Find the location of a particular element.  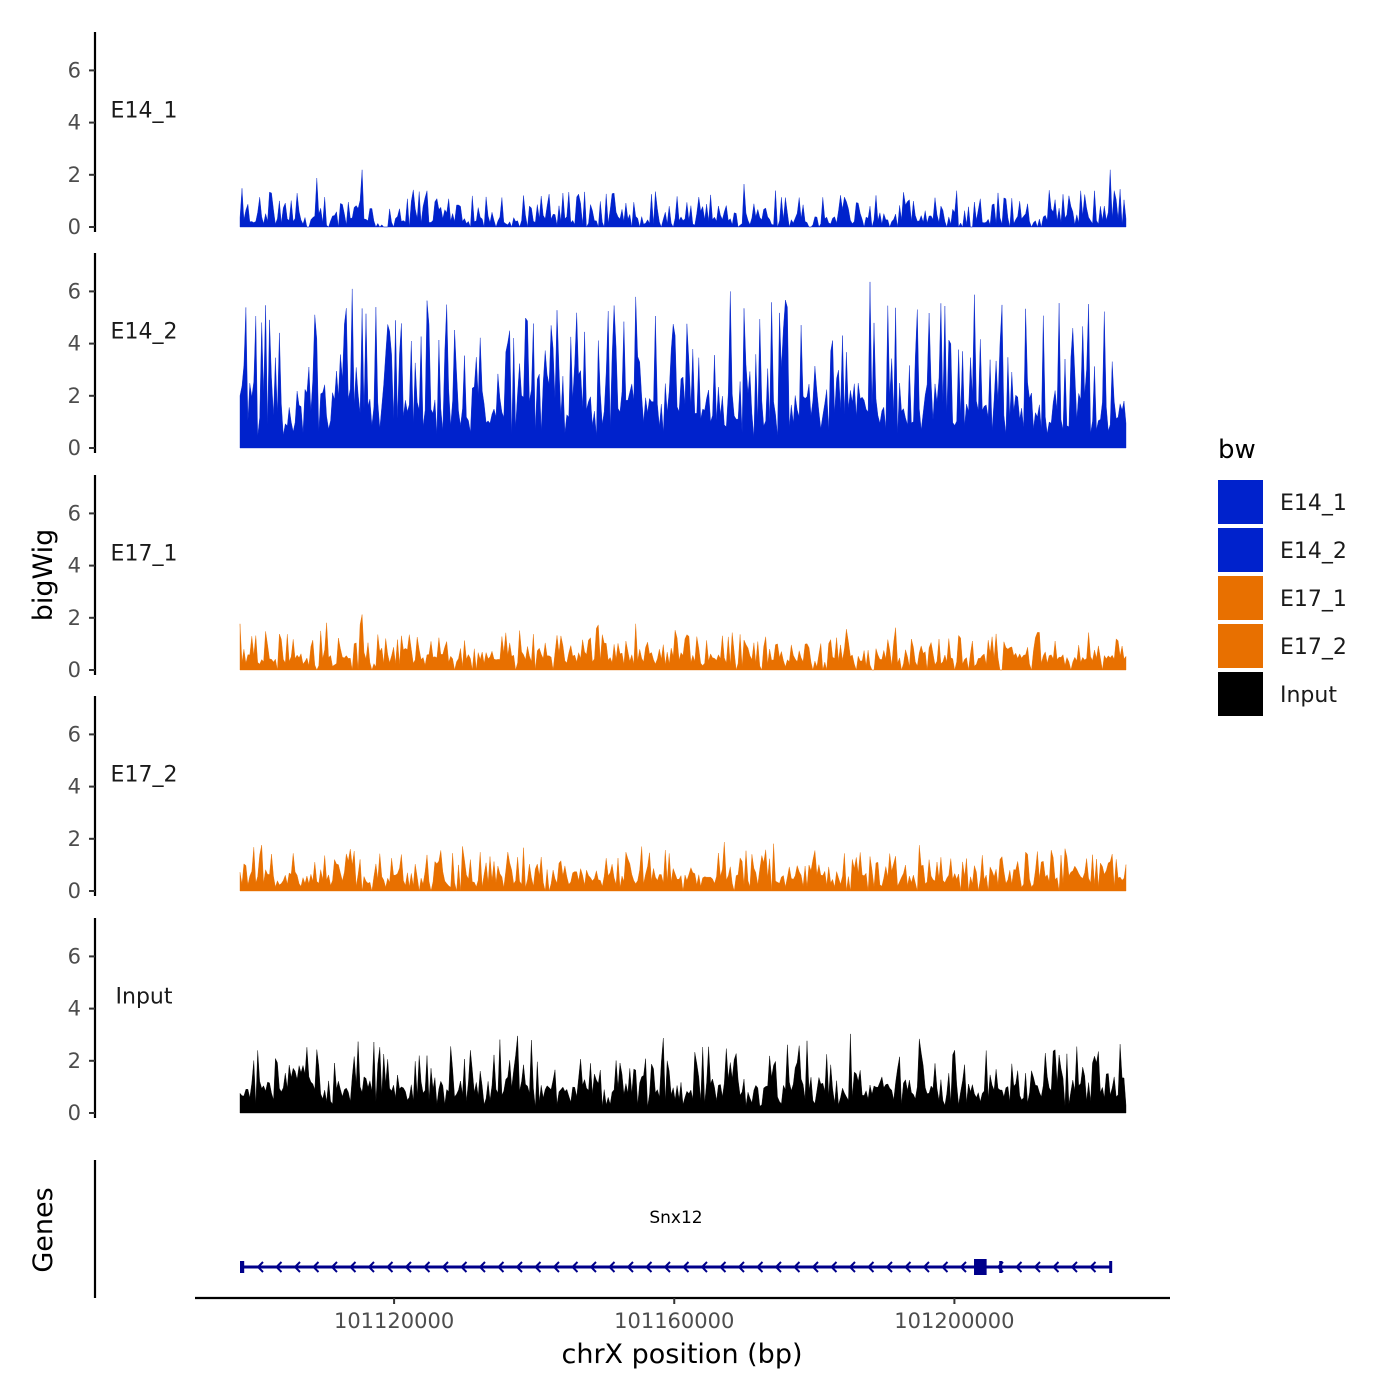

legend-items: E14_1 E14_2 E17_1 E17_2 Input is located at coordinates (1282, 598).